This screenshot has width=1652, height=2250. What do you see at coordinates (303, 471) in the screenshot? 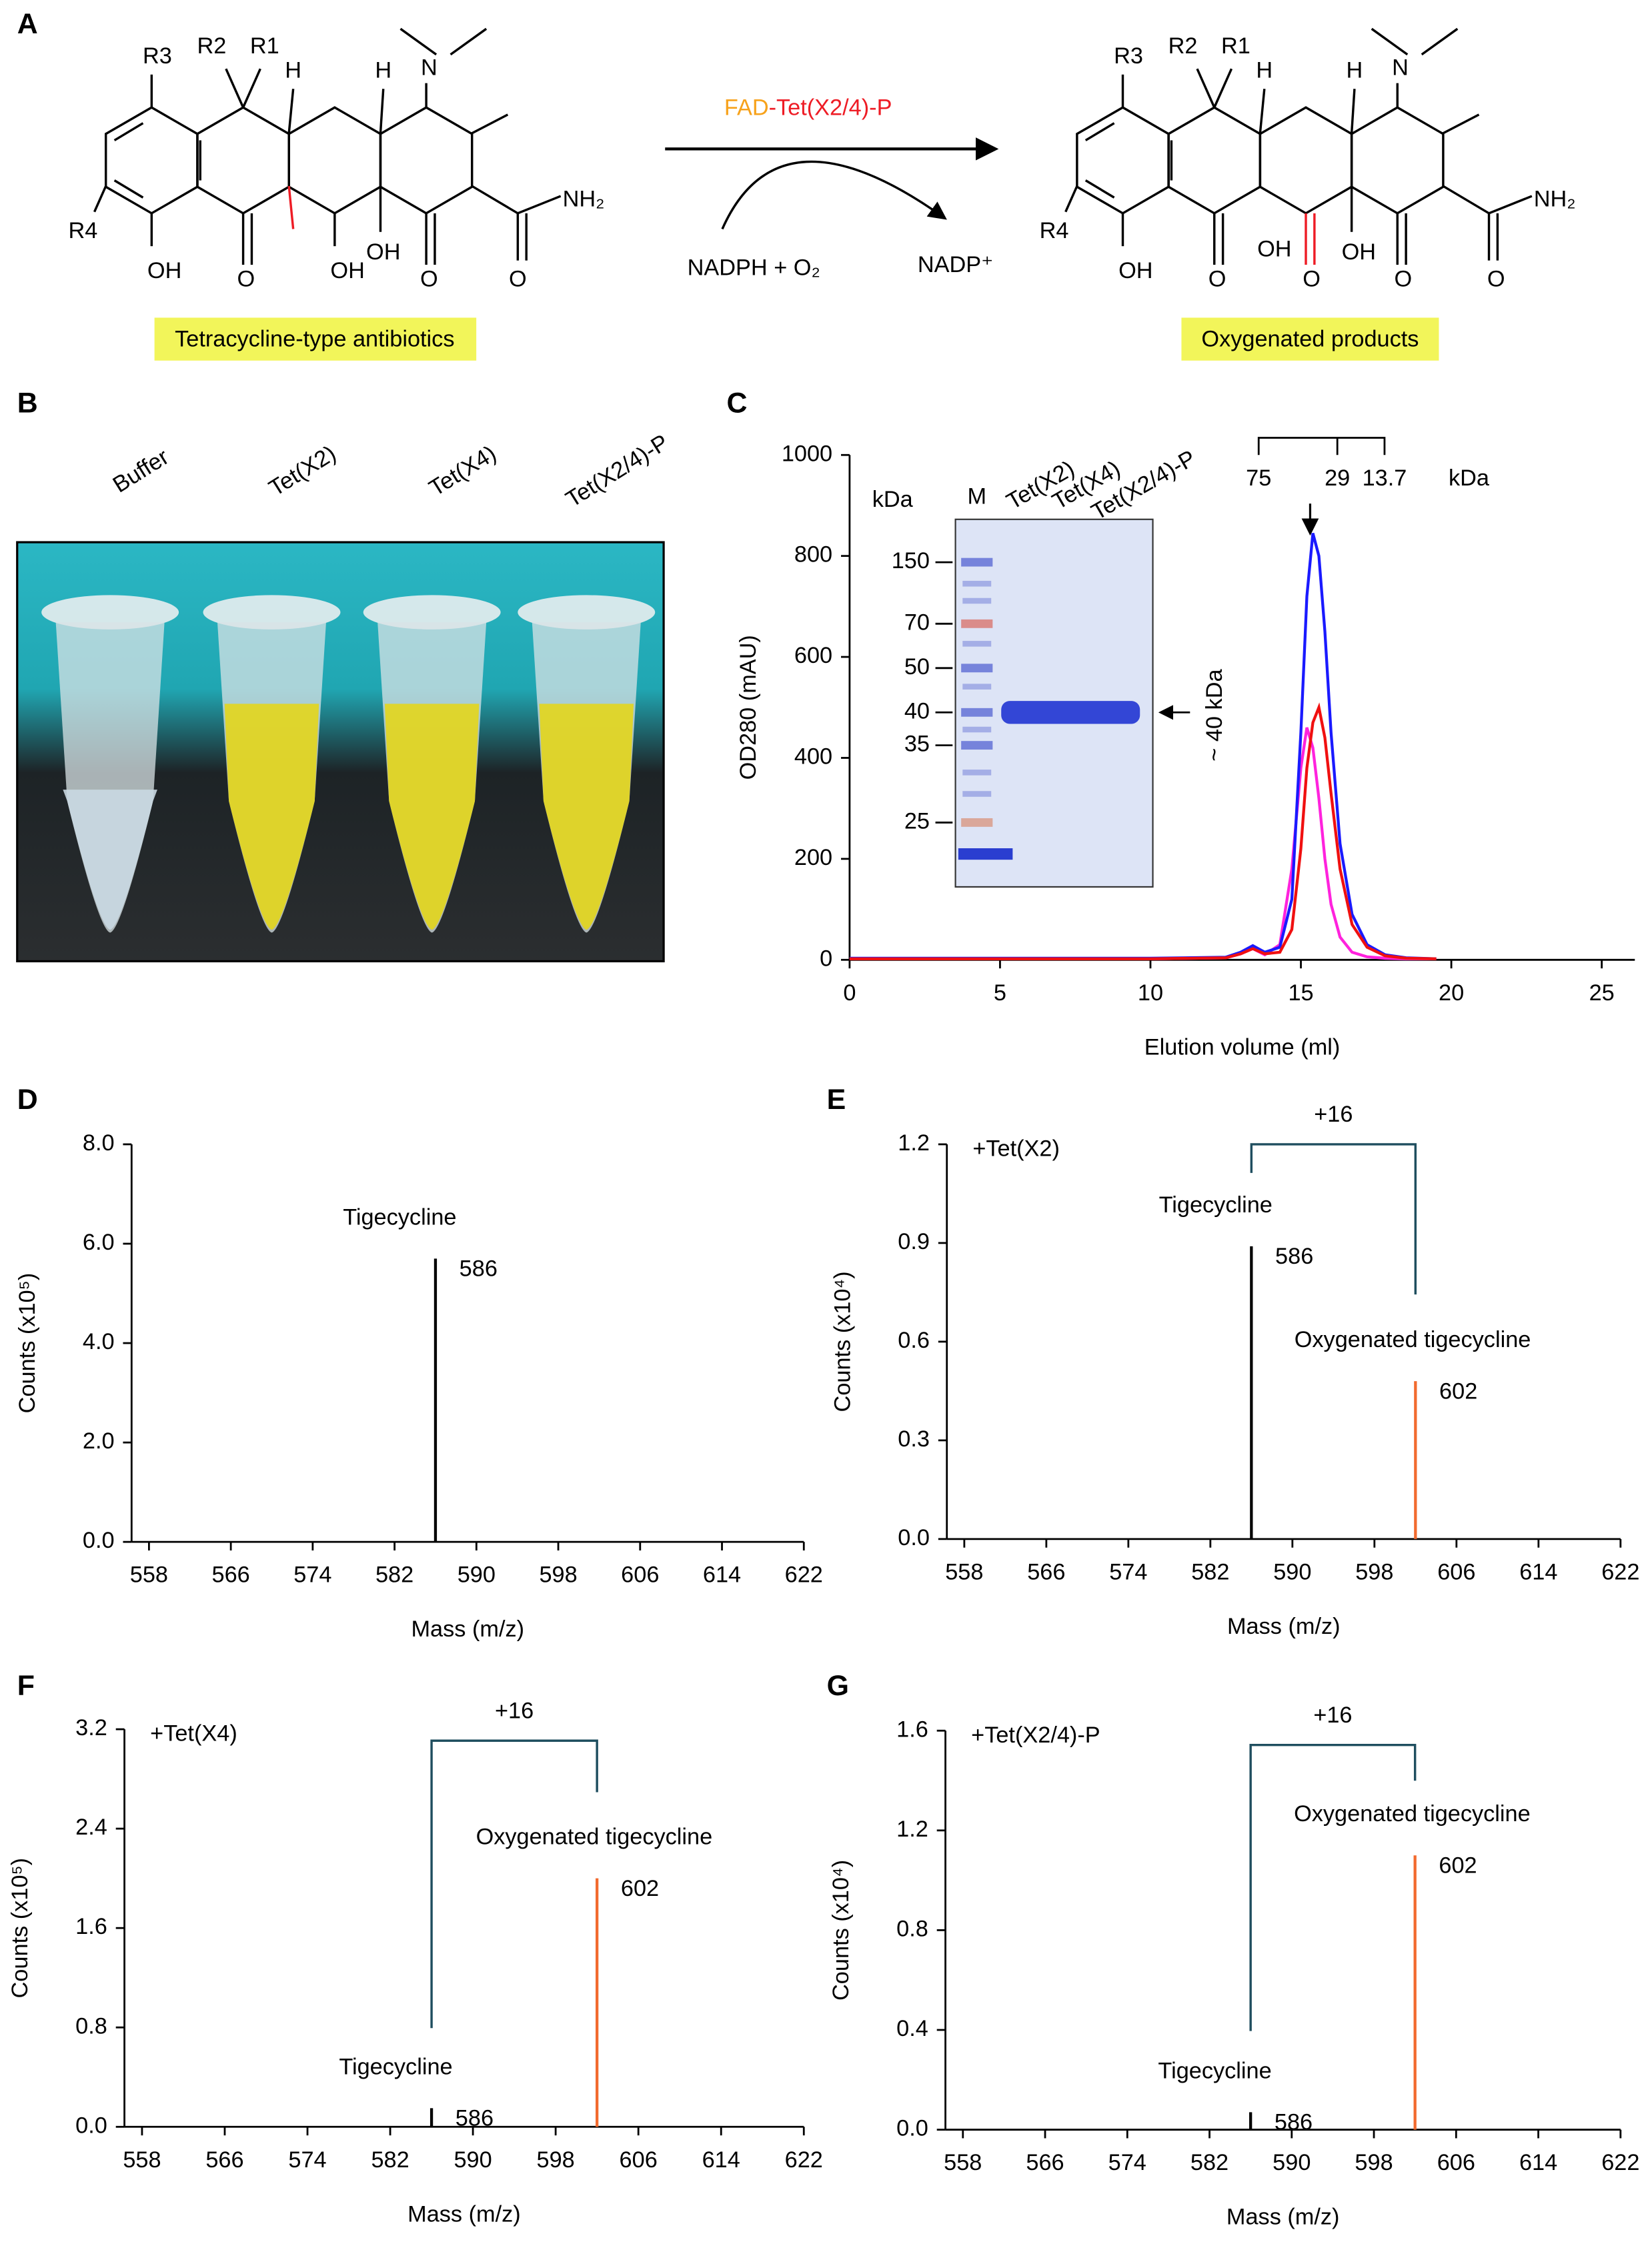
I see `tube-label: Tet(X2)` at bounding box center [303, 471].